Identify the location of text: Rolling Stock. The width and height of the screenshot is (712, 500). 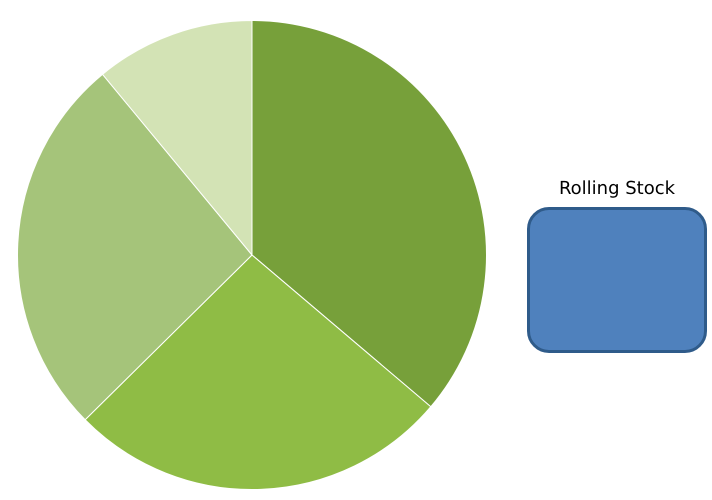
(617, 188).